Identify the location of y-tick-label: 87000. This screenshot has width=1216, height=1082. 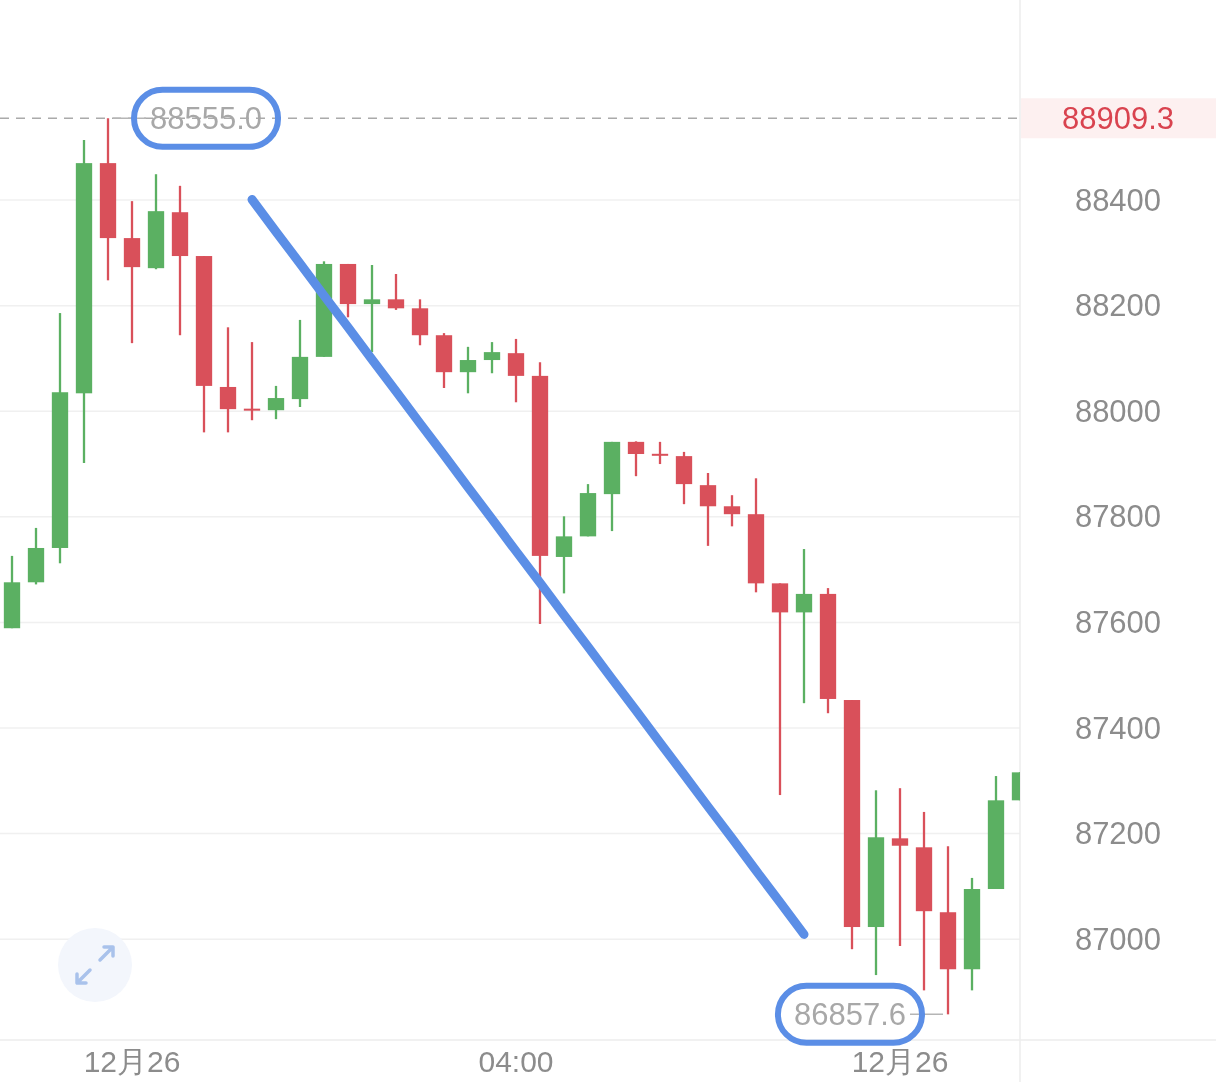
(1118, 939).